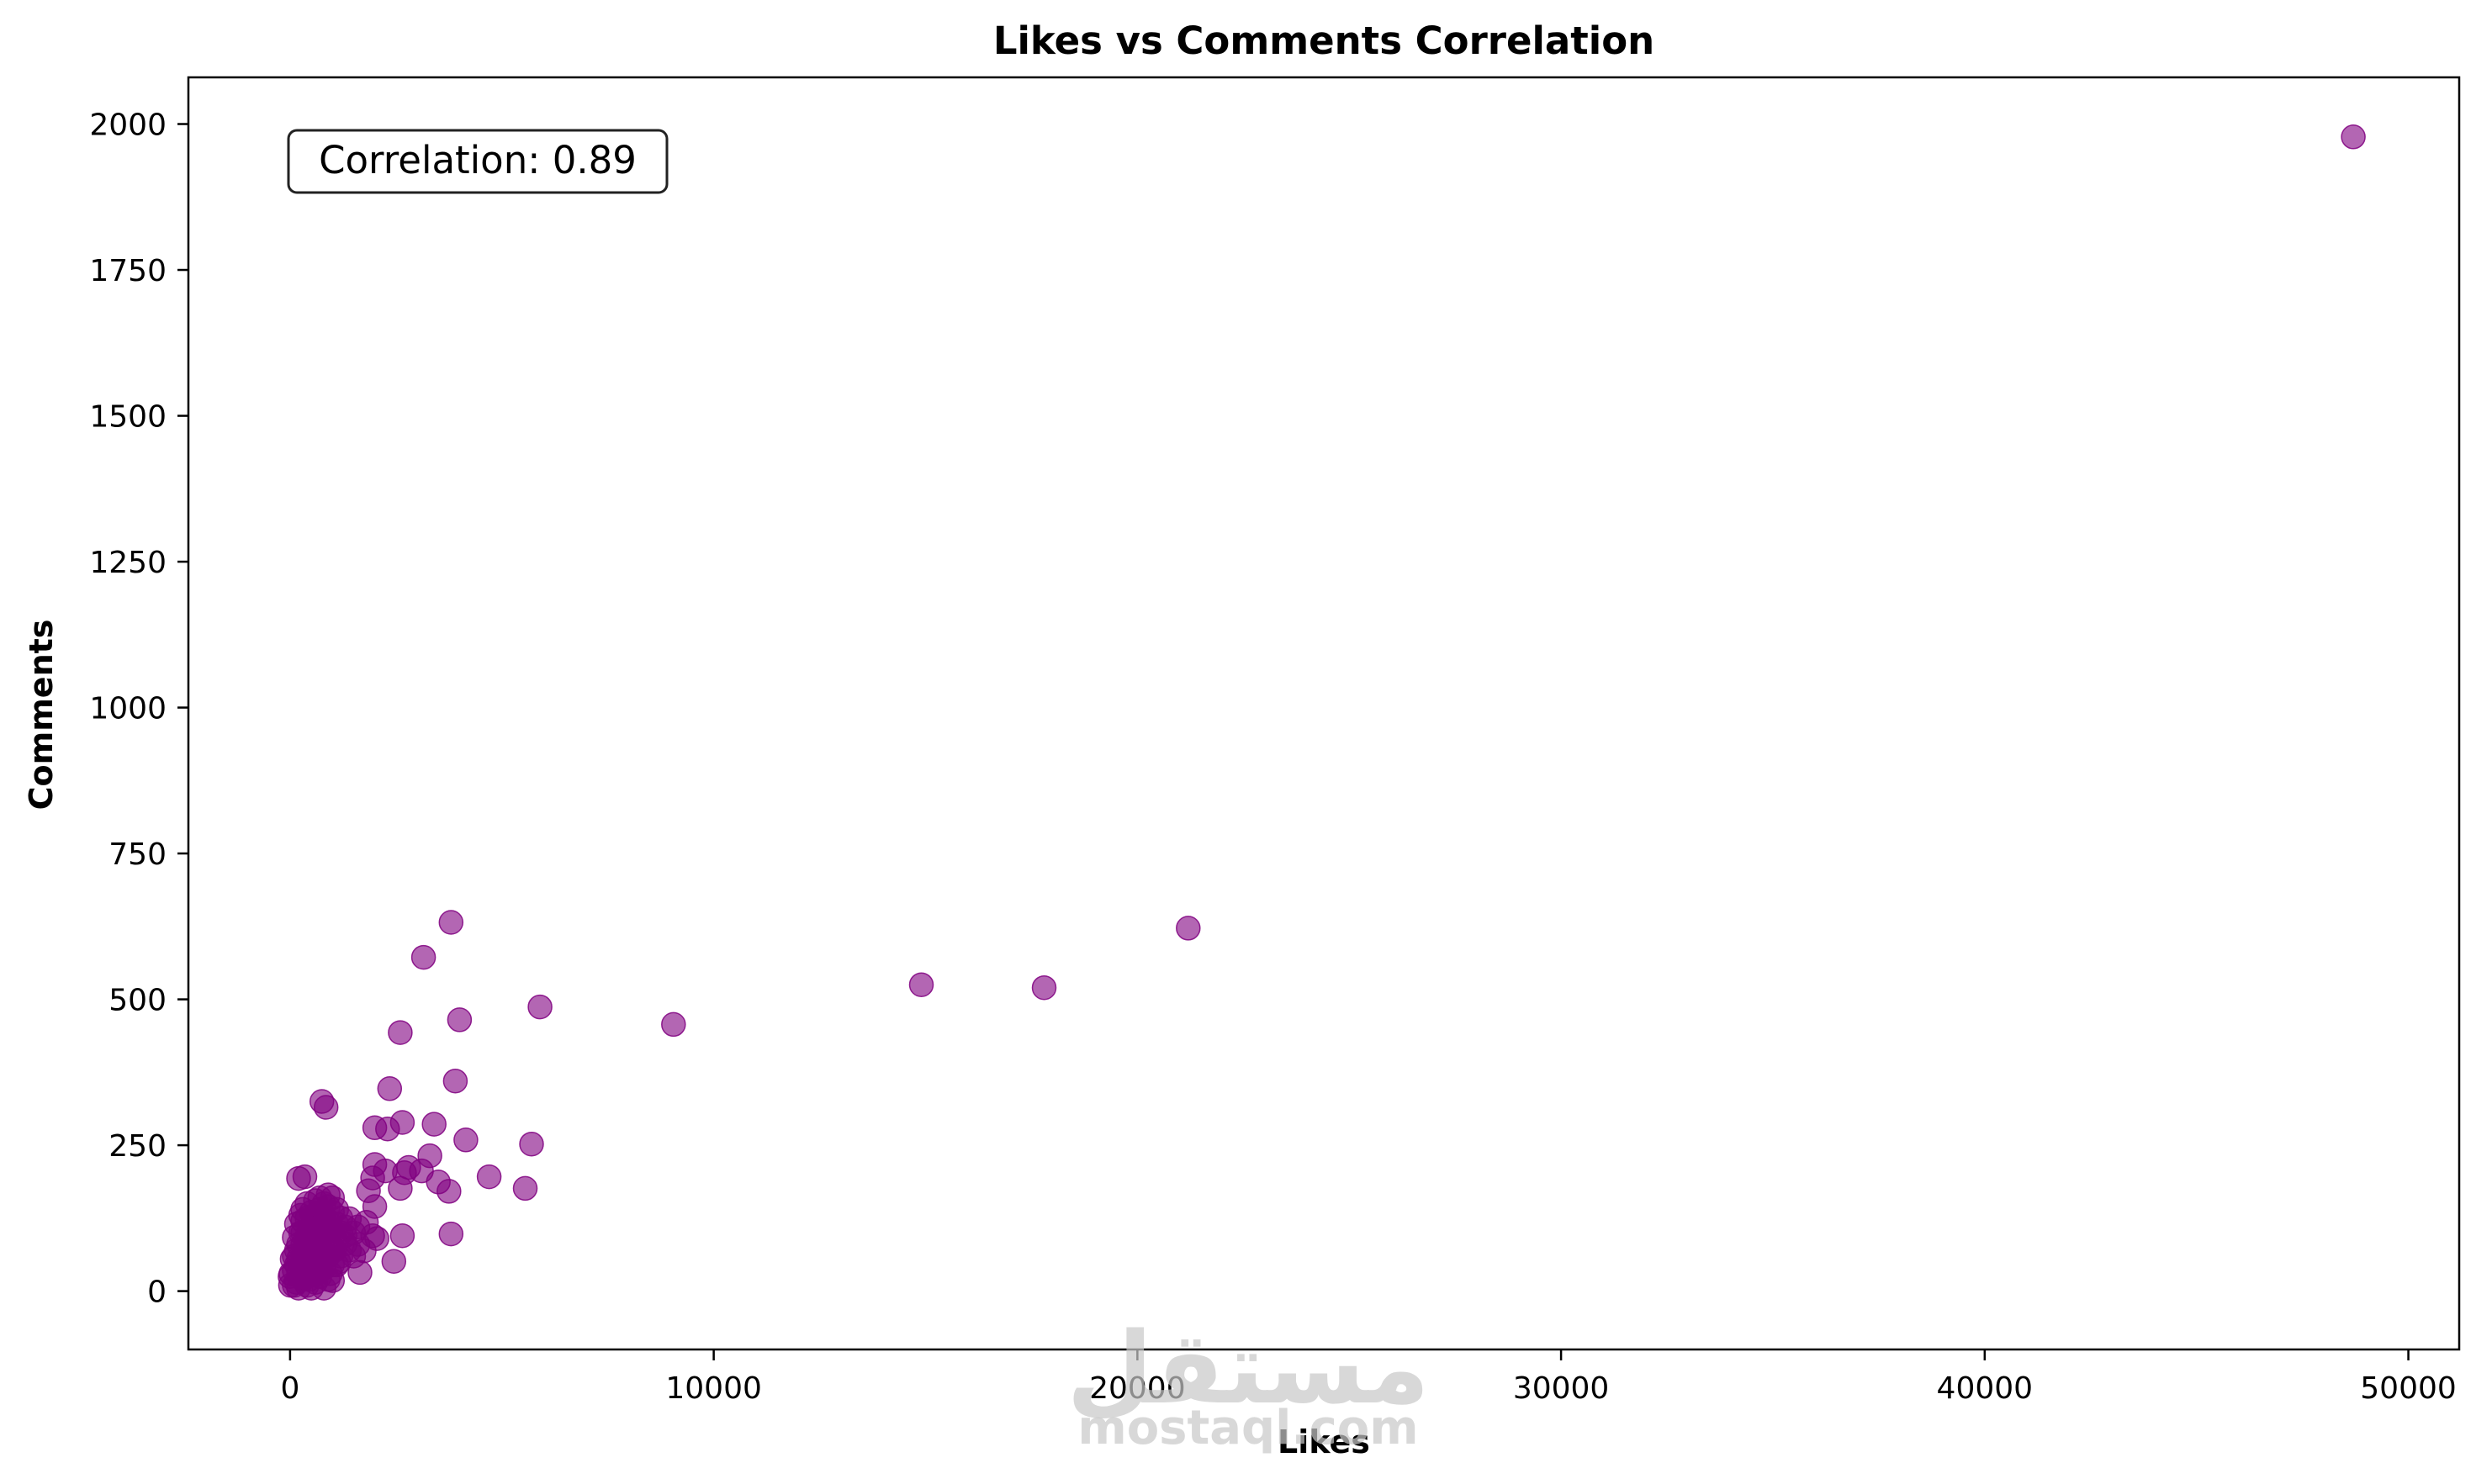  I want to click on y-tick-label: 500, so click(137, 1001).